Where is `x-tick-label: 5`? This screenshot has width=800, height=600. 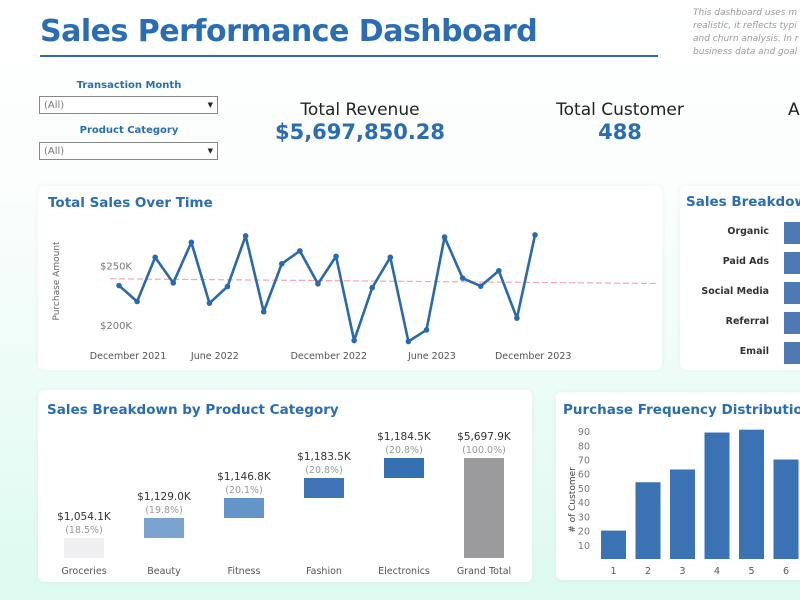
x-tick-label: 5 is located at coordinates (751, 571).